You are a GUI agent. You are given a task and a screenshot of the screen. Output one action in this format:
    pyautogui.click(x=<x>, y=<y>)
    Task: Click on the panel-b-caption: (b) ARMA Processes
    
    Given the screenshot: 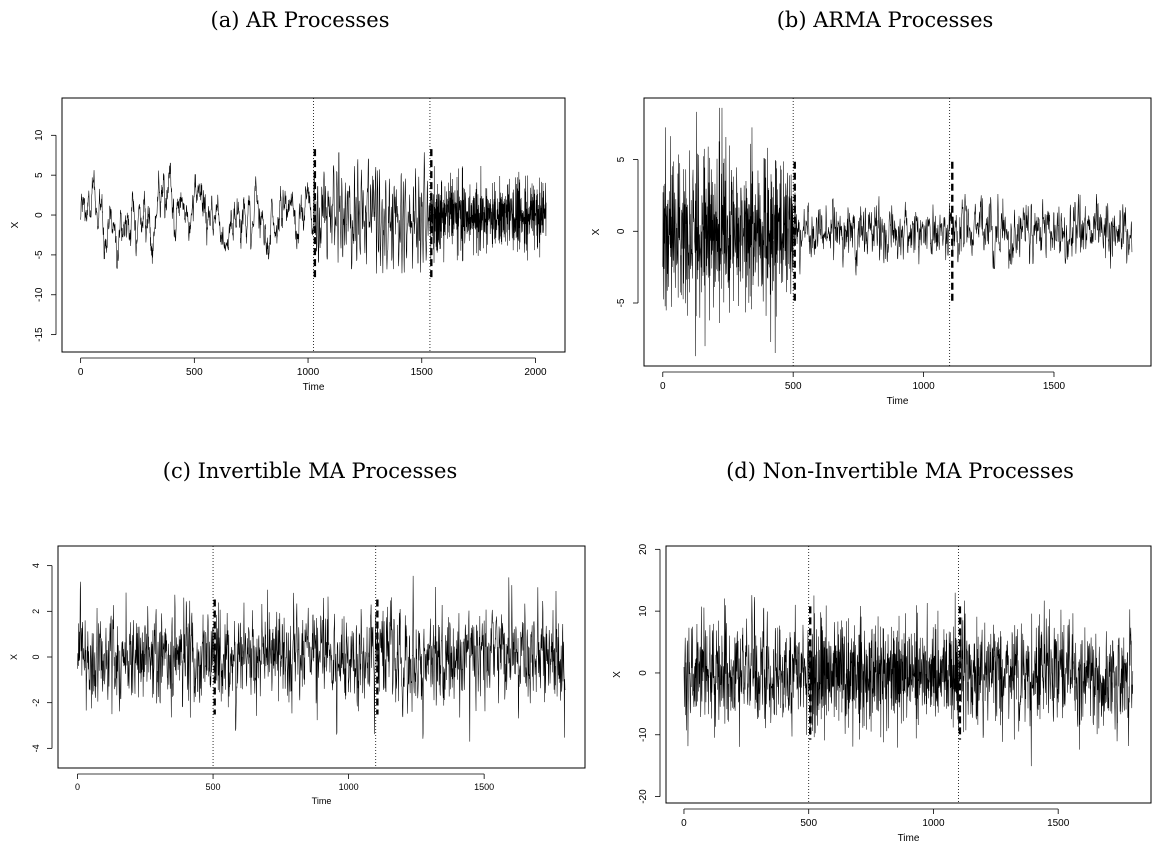 What is the action you would take?
    pyautogui.click(x=885, y=20)
    